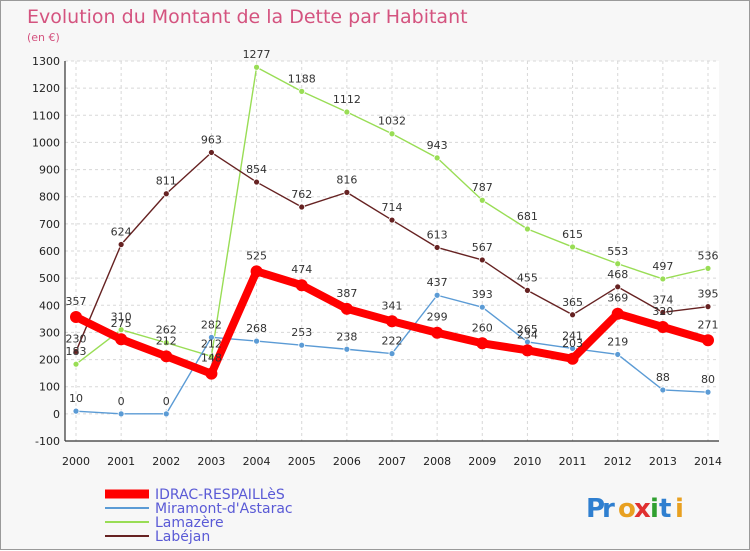 This screenshot has width=750, height=551. Describe the element at coordinates (572, 335) in the screenshot. I see `data-label: 241` at that location.